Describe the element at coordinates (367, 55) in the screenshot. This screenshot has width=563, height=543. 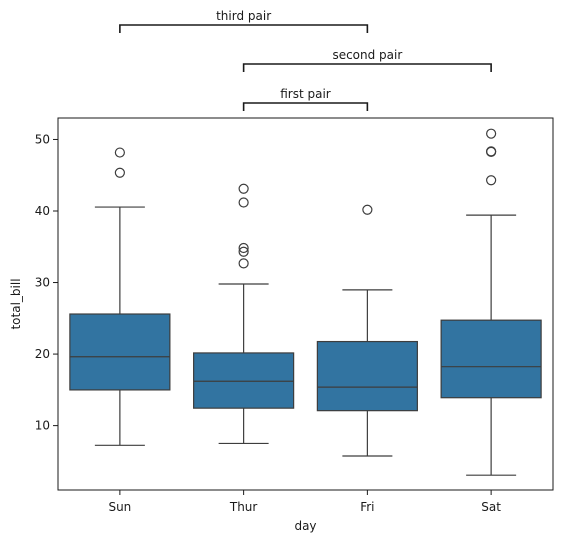
I see `annotation-label: second pair` at that location.